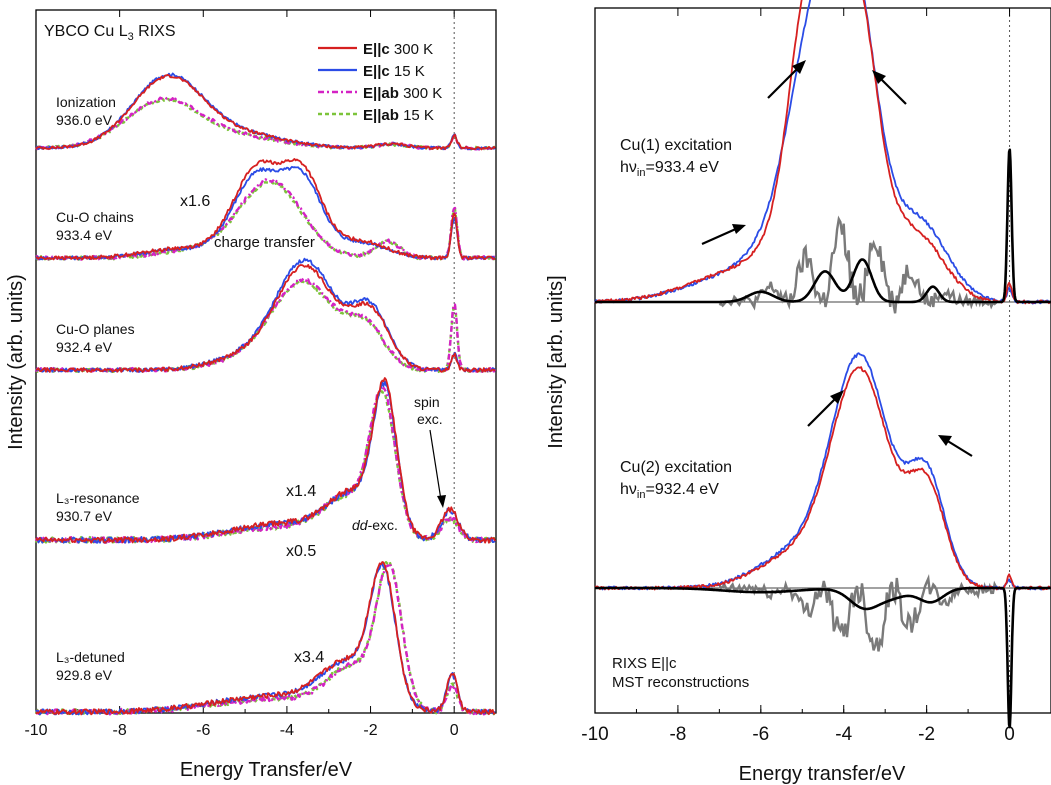 The width and height of the screenshot is (1051, 785). Describe the element at coordinates (760, 734) in the screenshot. I see `right-x-tick-label: -6` at that location.